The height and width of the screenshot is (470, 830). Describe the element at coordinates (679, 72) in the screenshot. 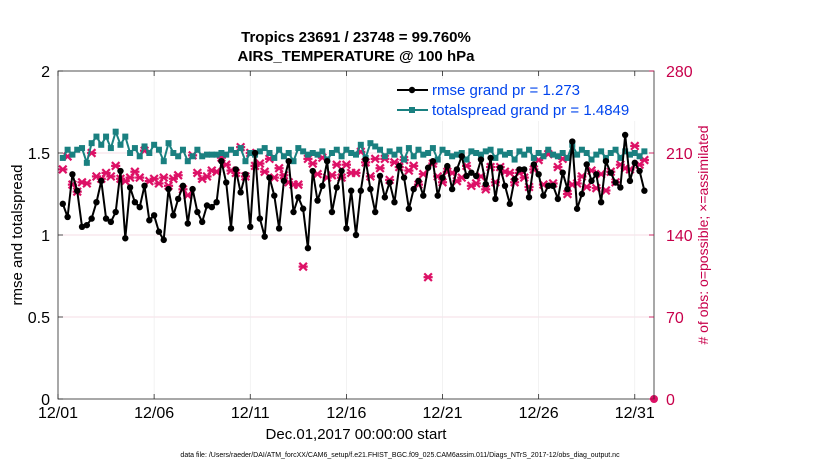

I see `y2-tick-label: 280` at that location.